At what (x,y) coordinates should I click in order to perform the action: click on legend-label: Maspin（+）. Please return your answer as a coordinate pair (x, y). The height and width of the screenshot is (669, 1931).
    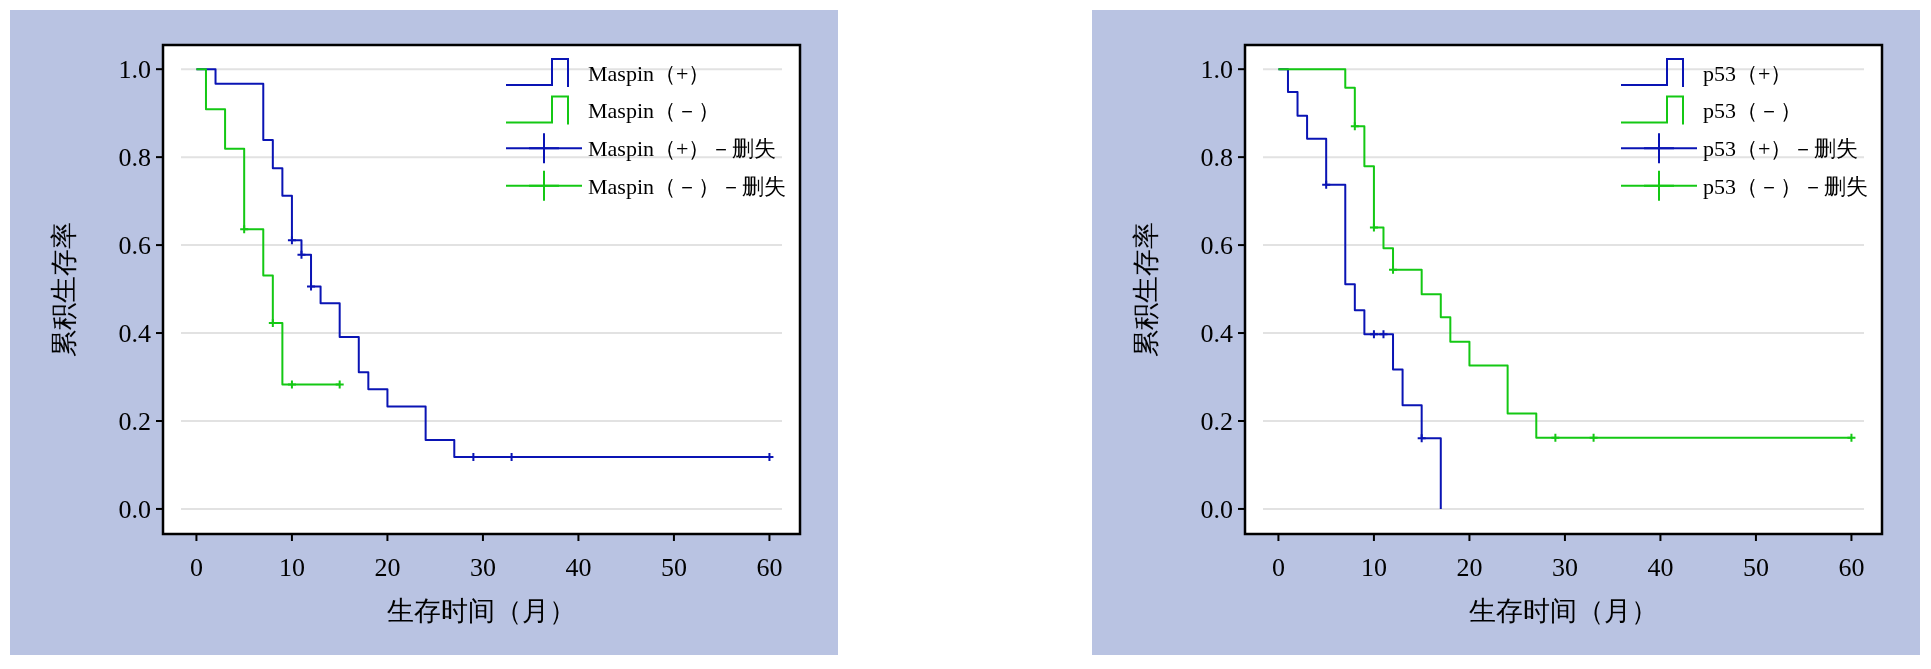
    Looking at the image, I should click on (649, 73).